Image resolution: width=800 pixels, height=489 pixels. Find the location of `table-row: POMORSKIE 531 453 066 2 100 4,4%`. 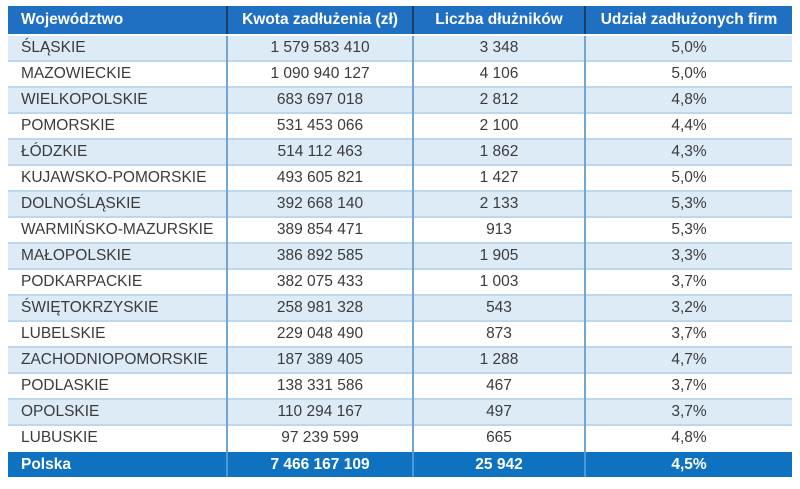

table-row: POMORSKIE 531 453 066 2 100 4,4% is located at coordinates (400, 125).